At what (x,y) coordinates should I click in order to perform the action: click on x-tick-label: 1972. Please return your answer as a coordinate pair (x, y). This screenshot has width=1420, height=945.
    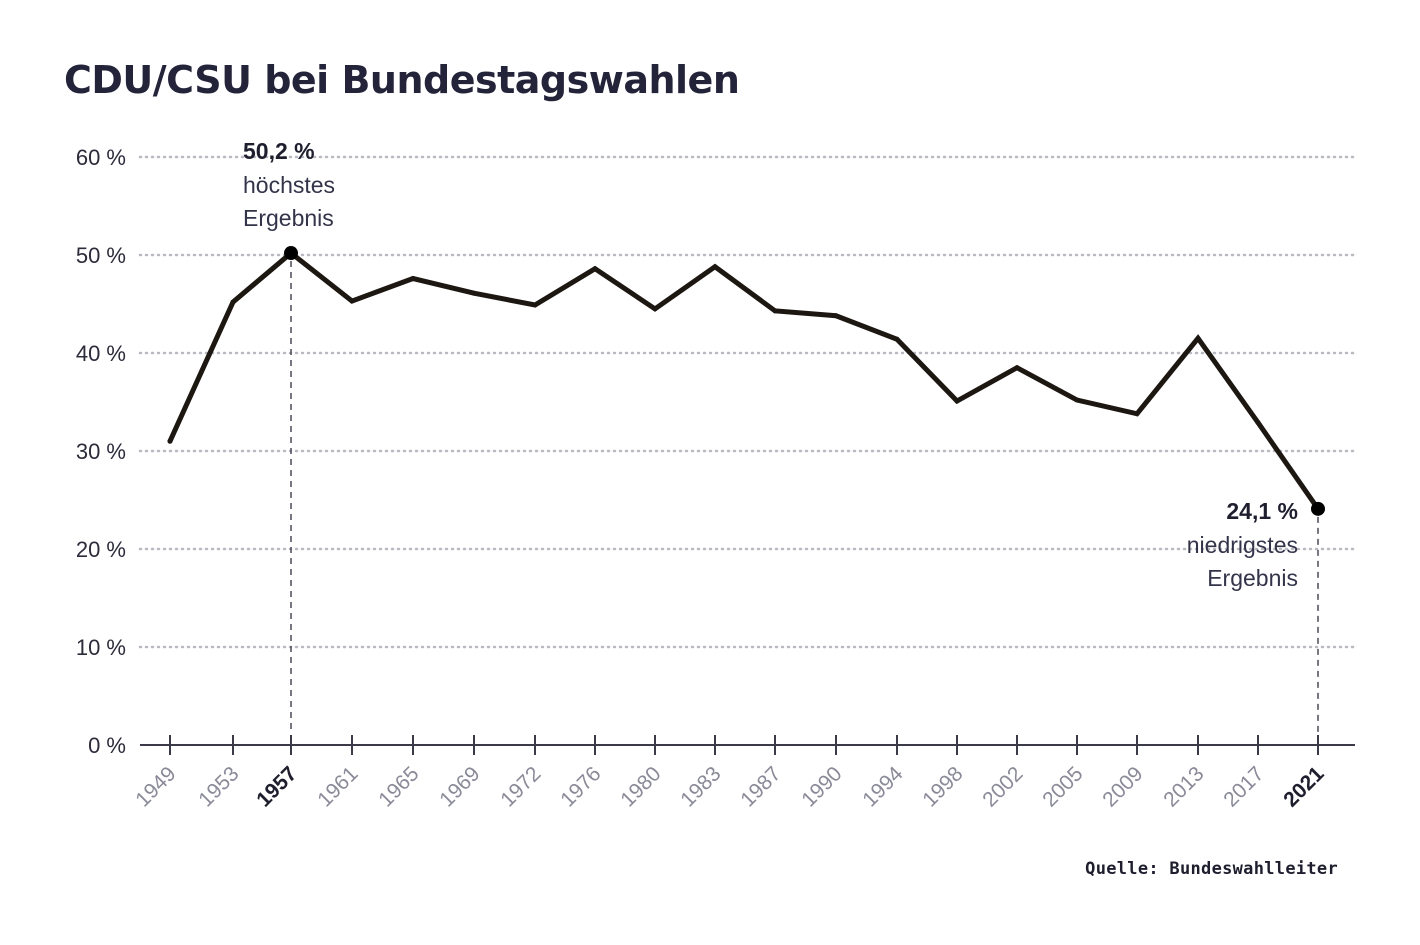
    Looking at the image, I should click on (520, 786).